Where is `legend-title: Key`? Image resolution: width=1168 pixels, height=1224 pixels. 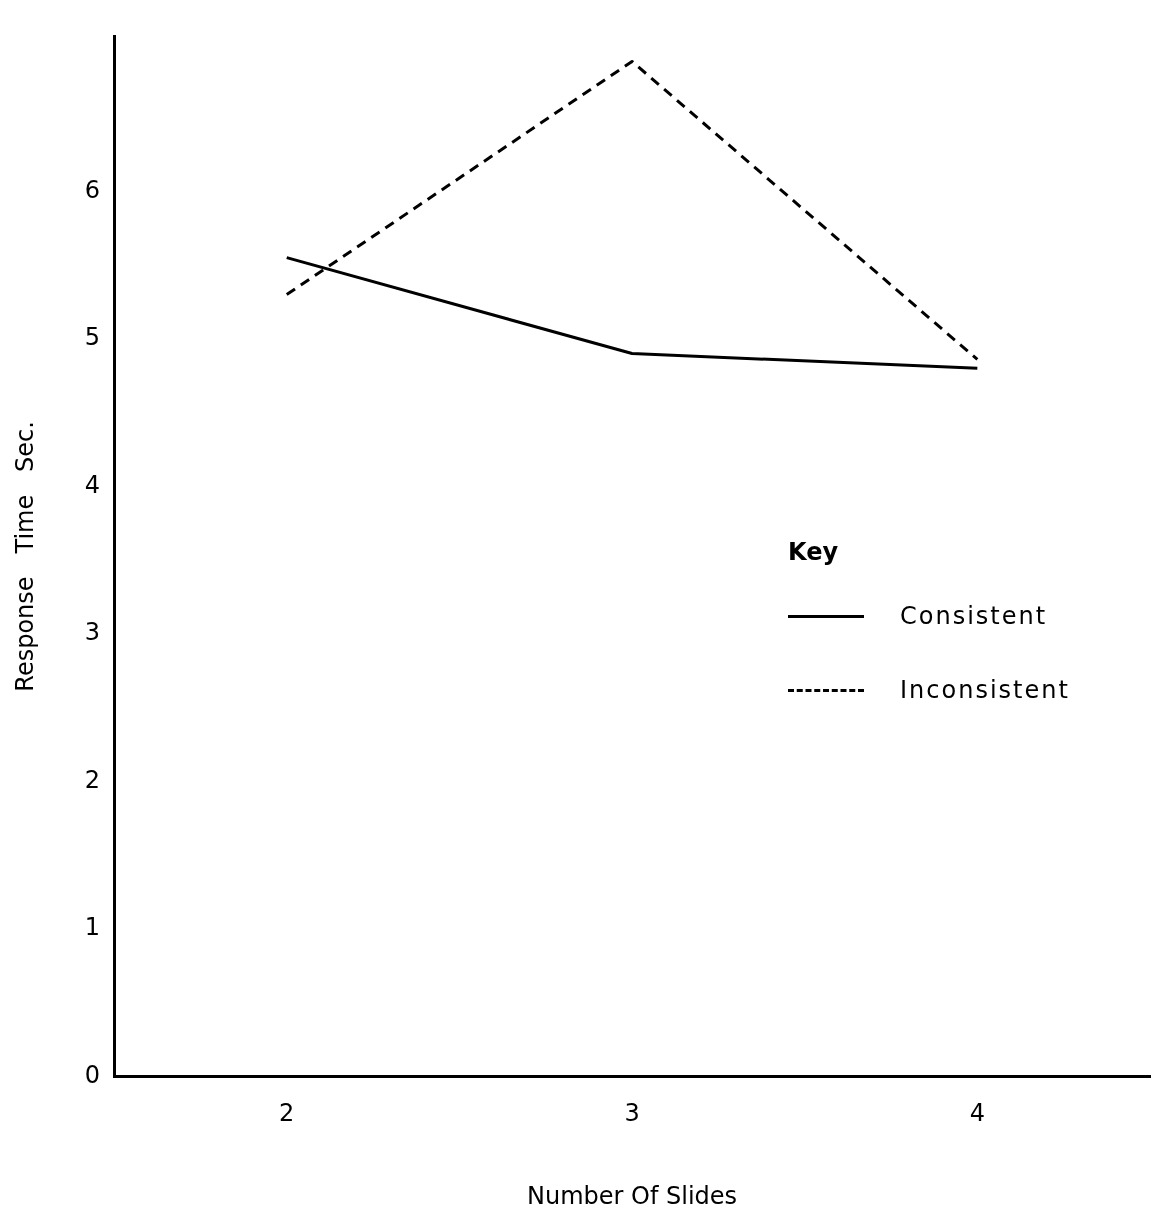
legend-title: Key is located at coordinates (814, 552).